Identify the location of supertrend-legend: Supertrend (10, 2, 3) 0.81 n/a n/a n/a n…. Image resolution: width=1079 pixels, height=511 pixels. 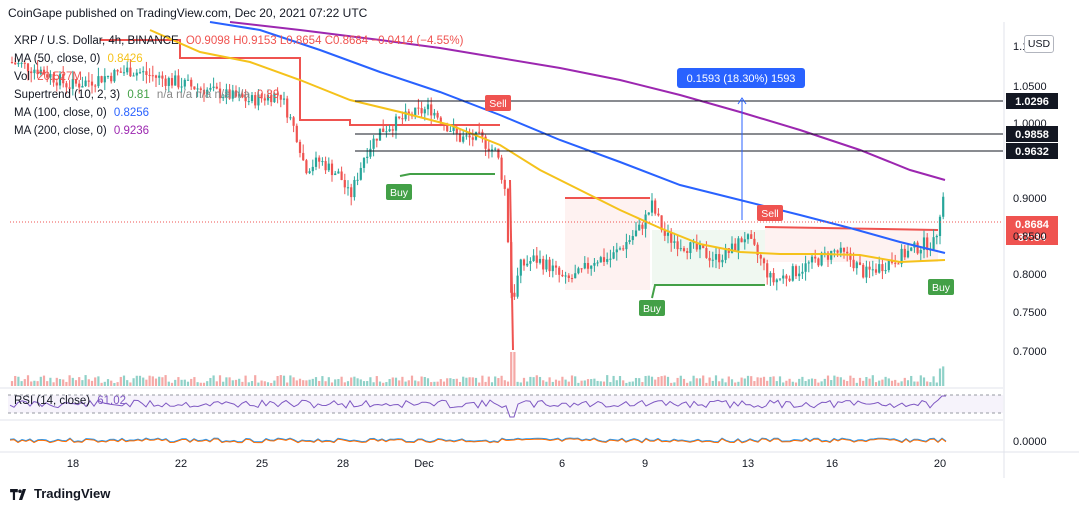
(146, 95).